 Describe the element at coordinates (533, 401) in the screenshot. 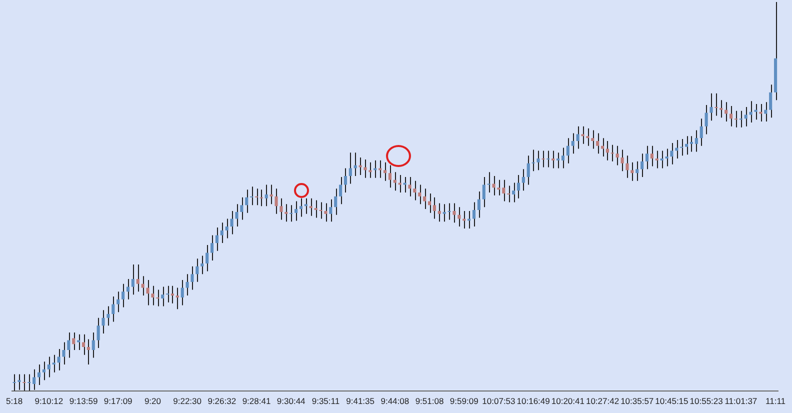

I see `x-tick-label: 10:16:49` at that location.